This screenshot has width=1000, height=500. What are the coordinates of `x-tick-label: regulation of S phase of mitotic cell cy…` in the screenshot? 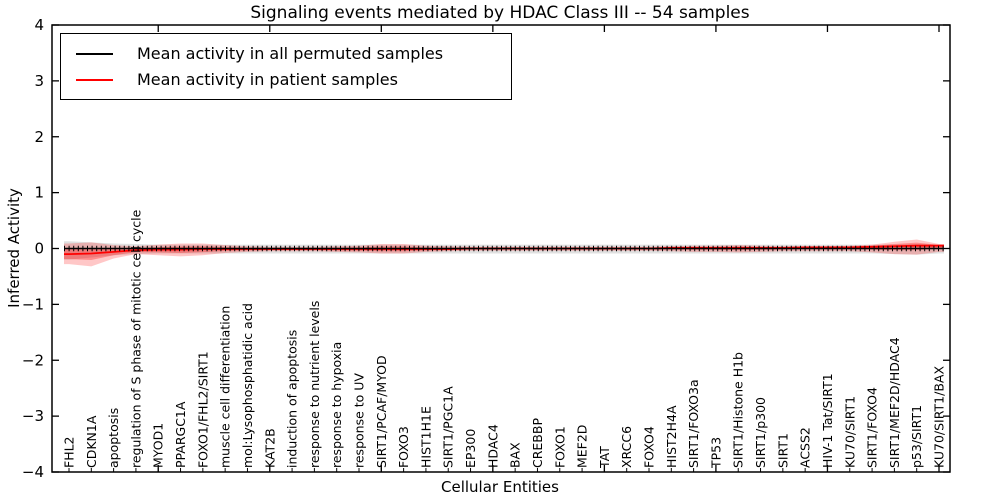 It's located at (135, 338).